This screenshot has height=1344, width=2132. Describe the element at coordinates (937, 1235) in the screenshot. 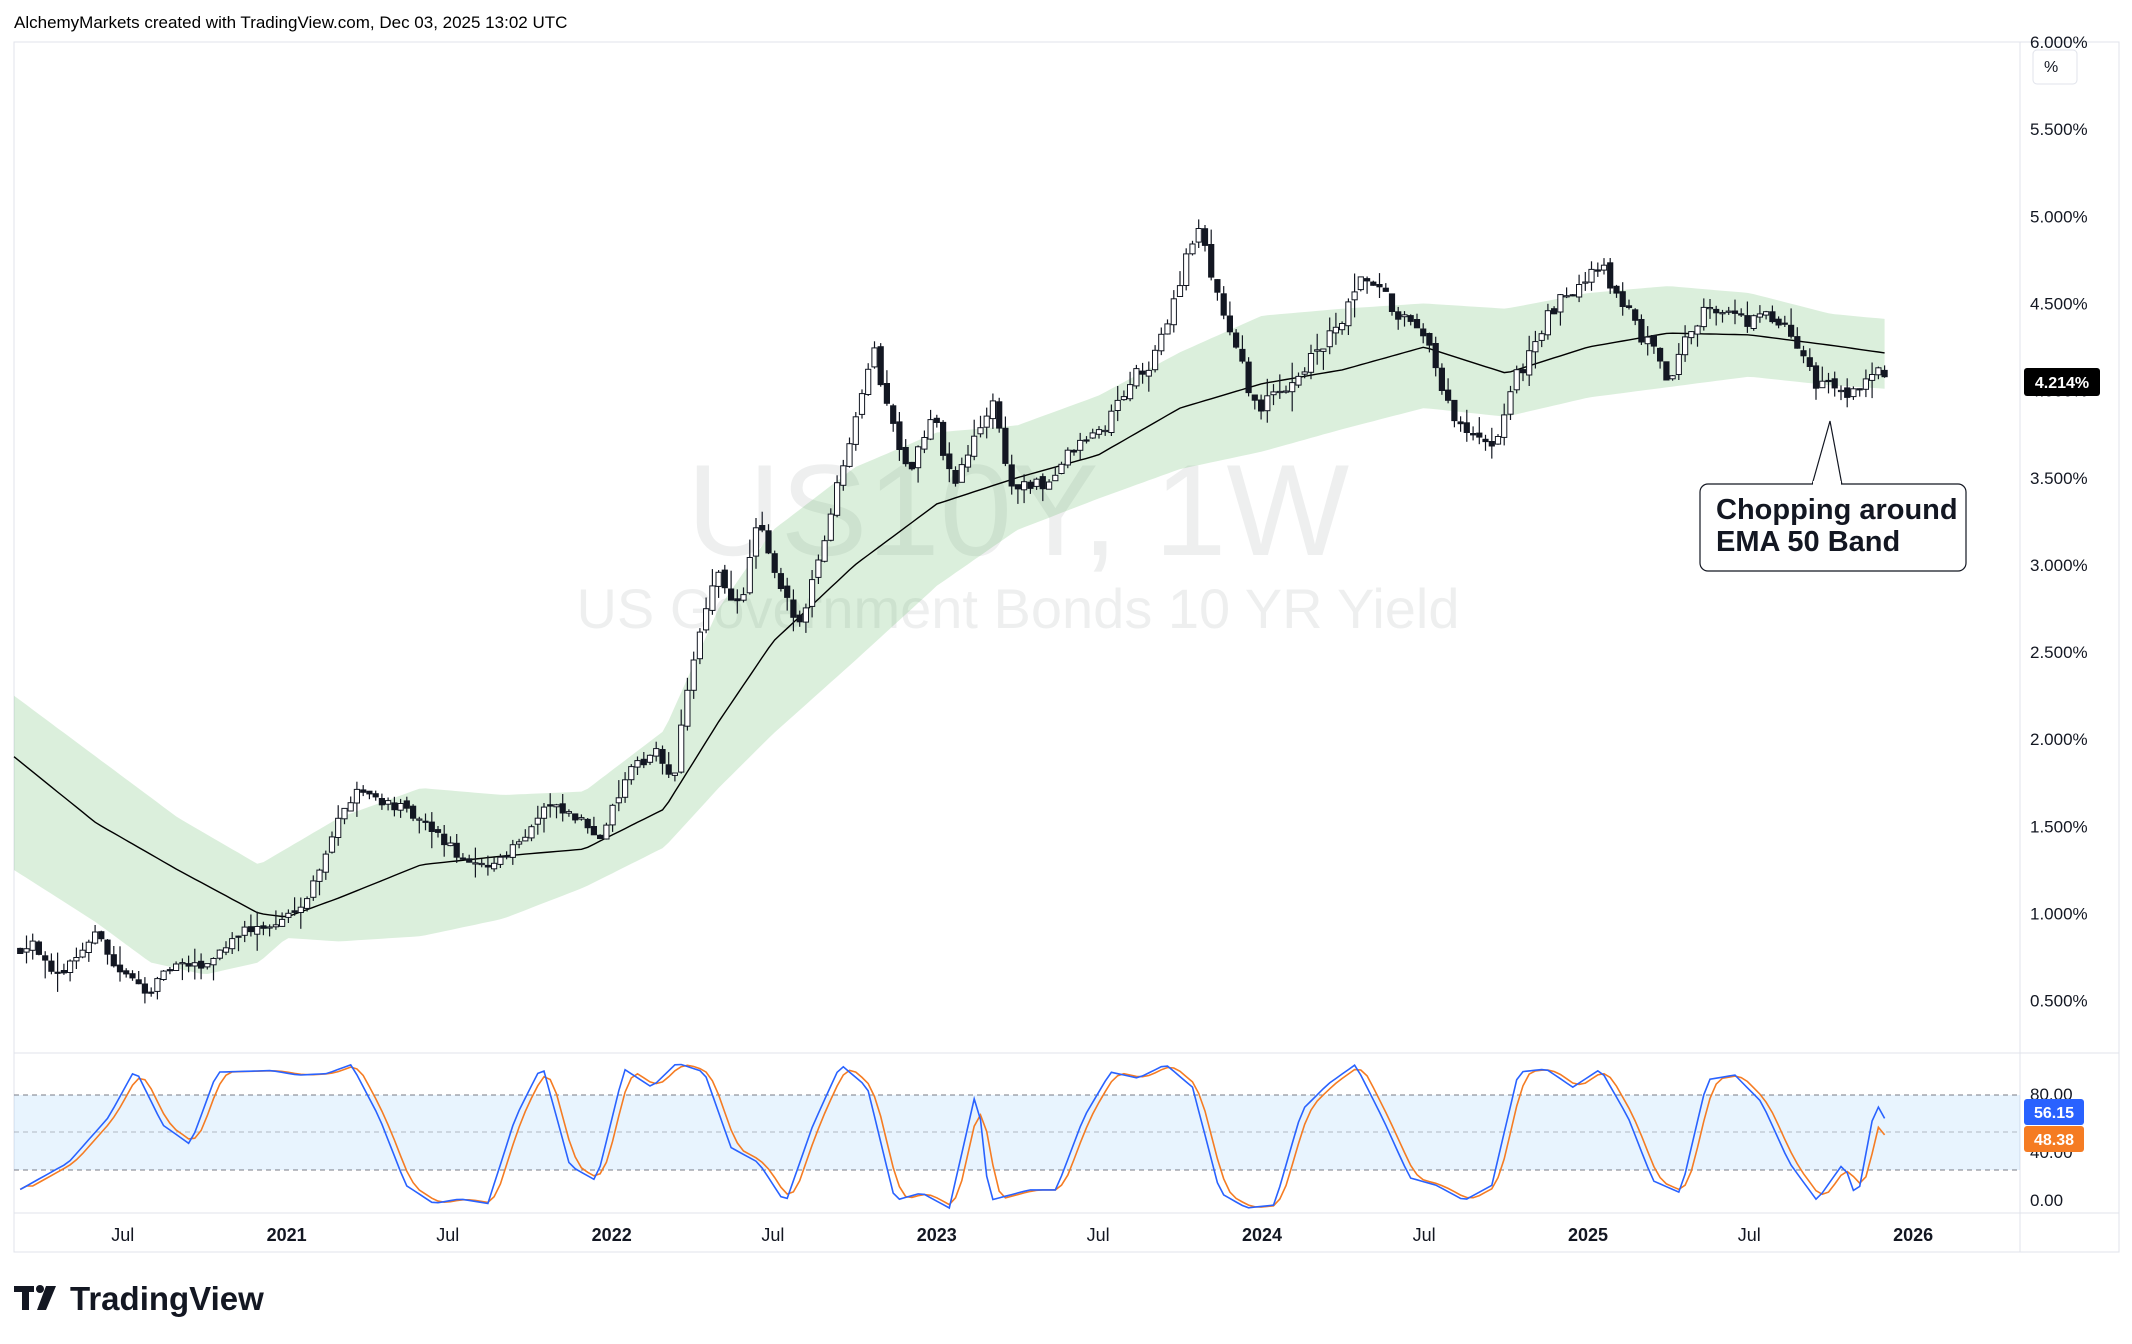

I see `time-axis-label: 2023` at that location.